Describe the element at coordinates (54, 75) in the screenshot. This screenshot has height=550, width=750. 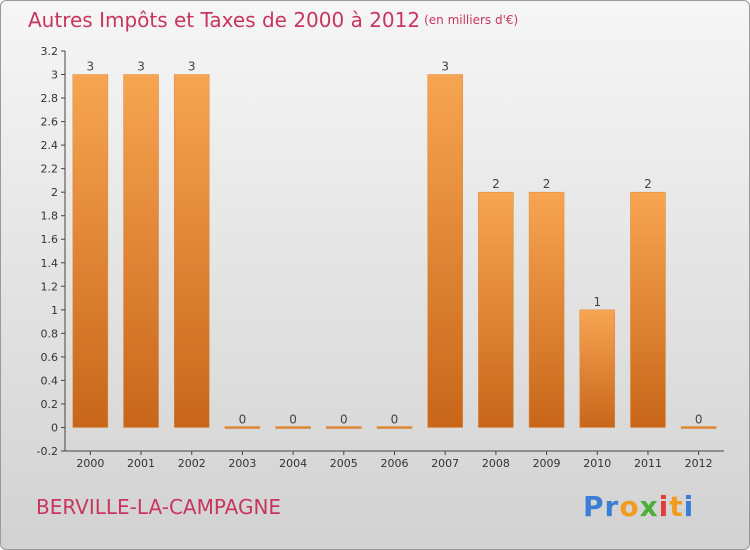
I see `y-tick-label: 3` at that location.